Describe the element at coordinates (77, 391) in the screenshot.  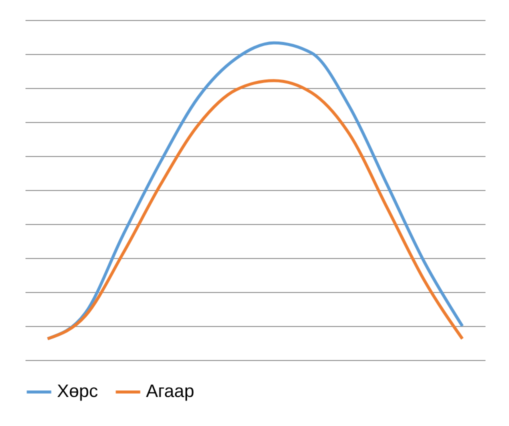
I see `legend-label: Хөрс` at that location.